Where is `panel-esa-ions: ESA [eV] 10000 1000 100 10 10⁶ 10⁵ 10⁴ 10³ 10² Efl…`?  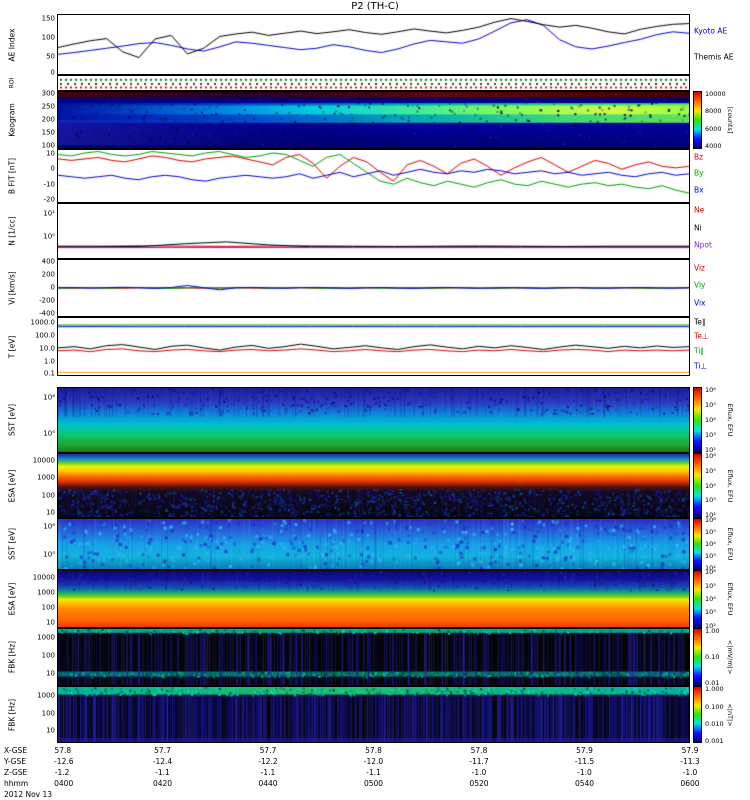 panel-esa-ions: ESA [eV] 10000 1000 100 10 10⁶ 10⁵ 10⁴ 10³ 10² Efl… is located at coordinates (375, 485).